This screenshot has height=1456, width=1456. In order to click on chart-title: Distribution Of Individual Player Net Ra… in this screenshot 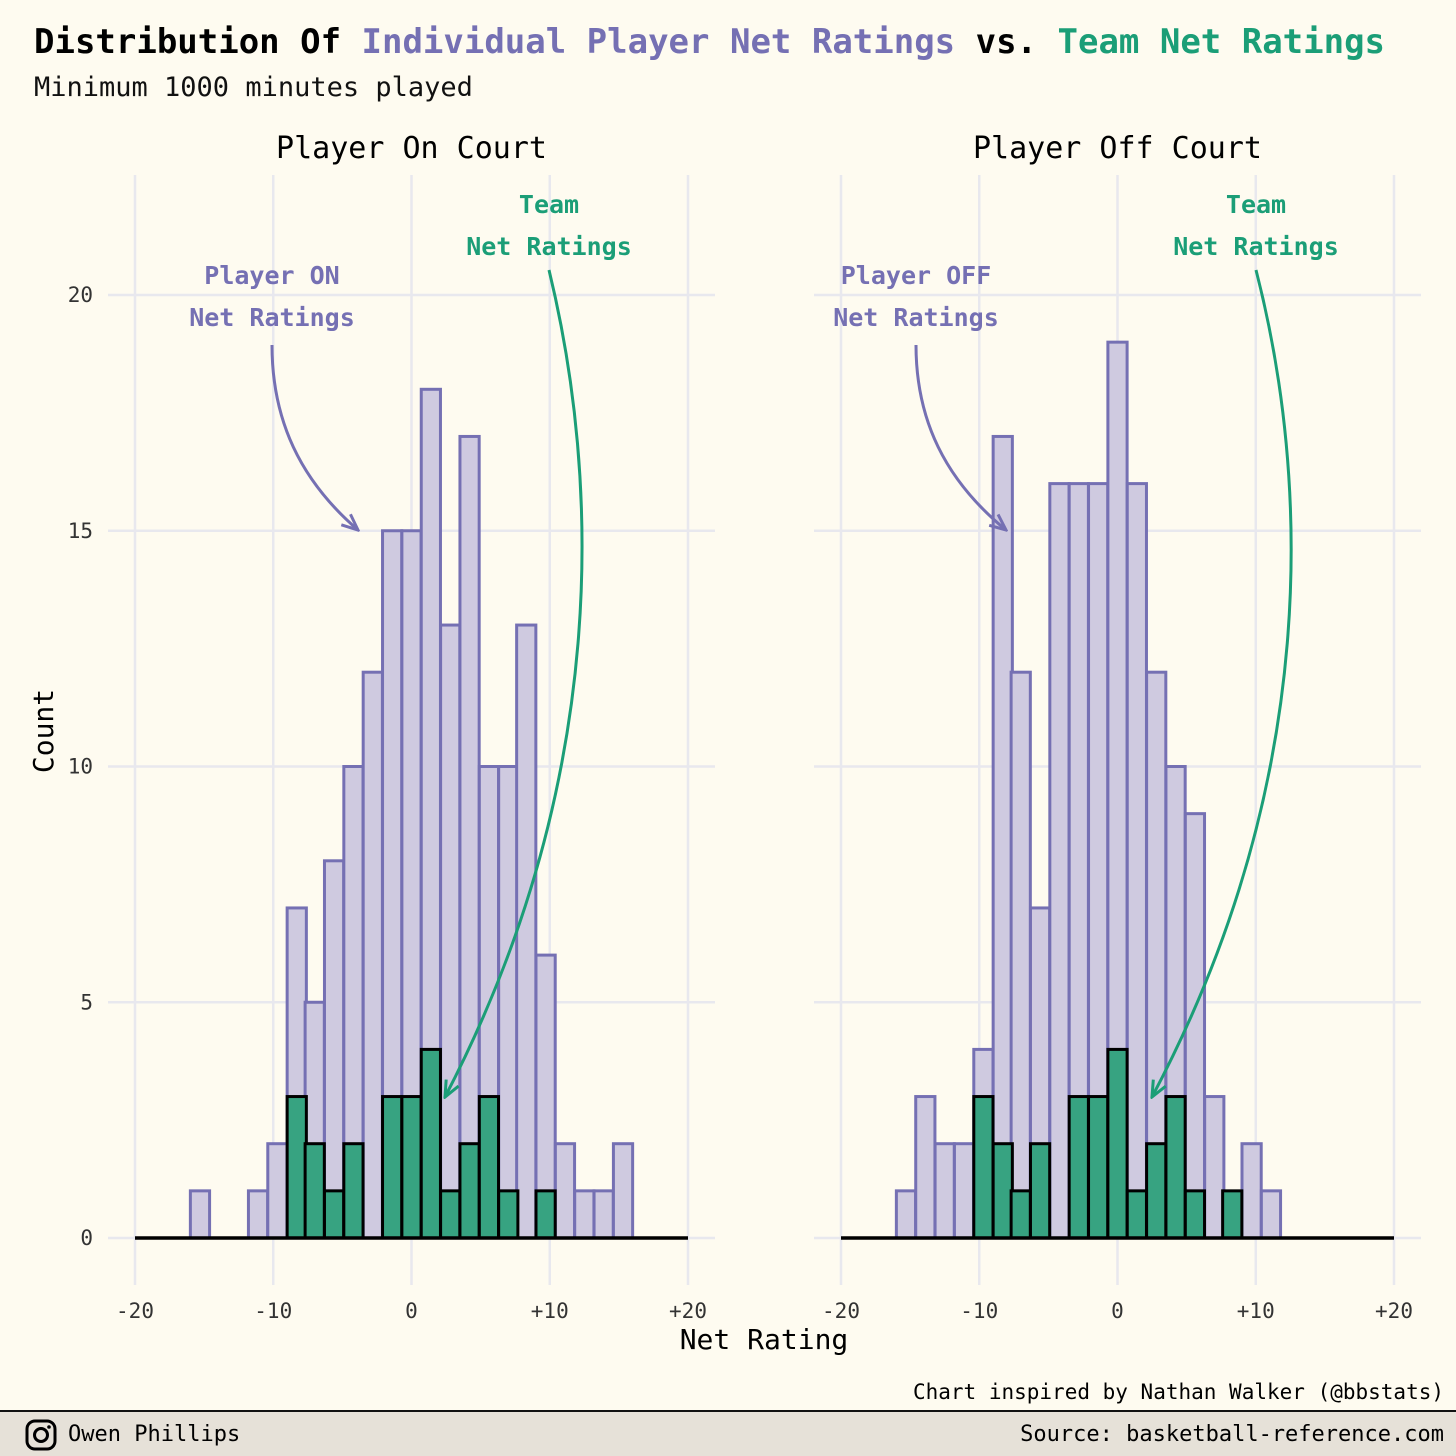, I will do `click(709, 42)`.